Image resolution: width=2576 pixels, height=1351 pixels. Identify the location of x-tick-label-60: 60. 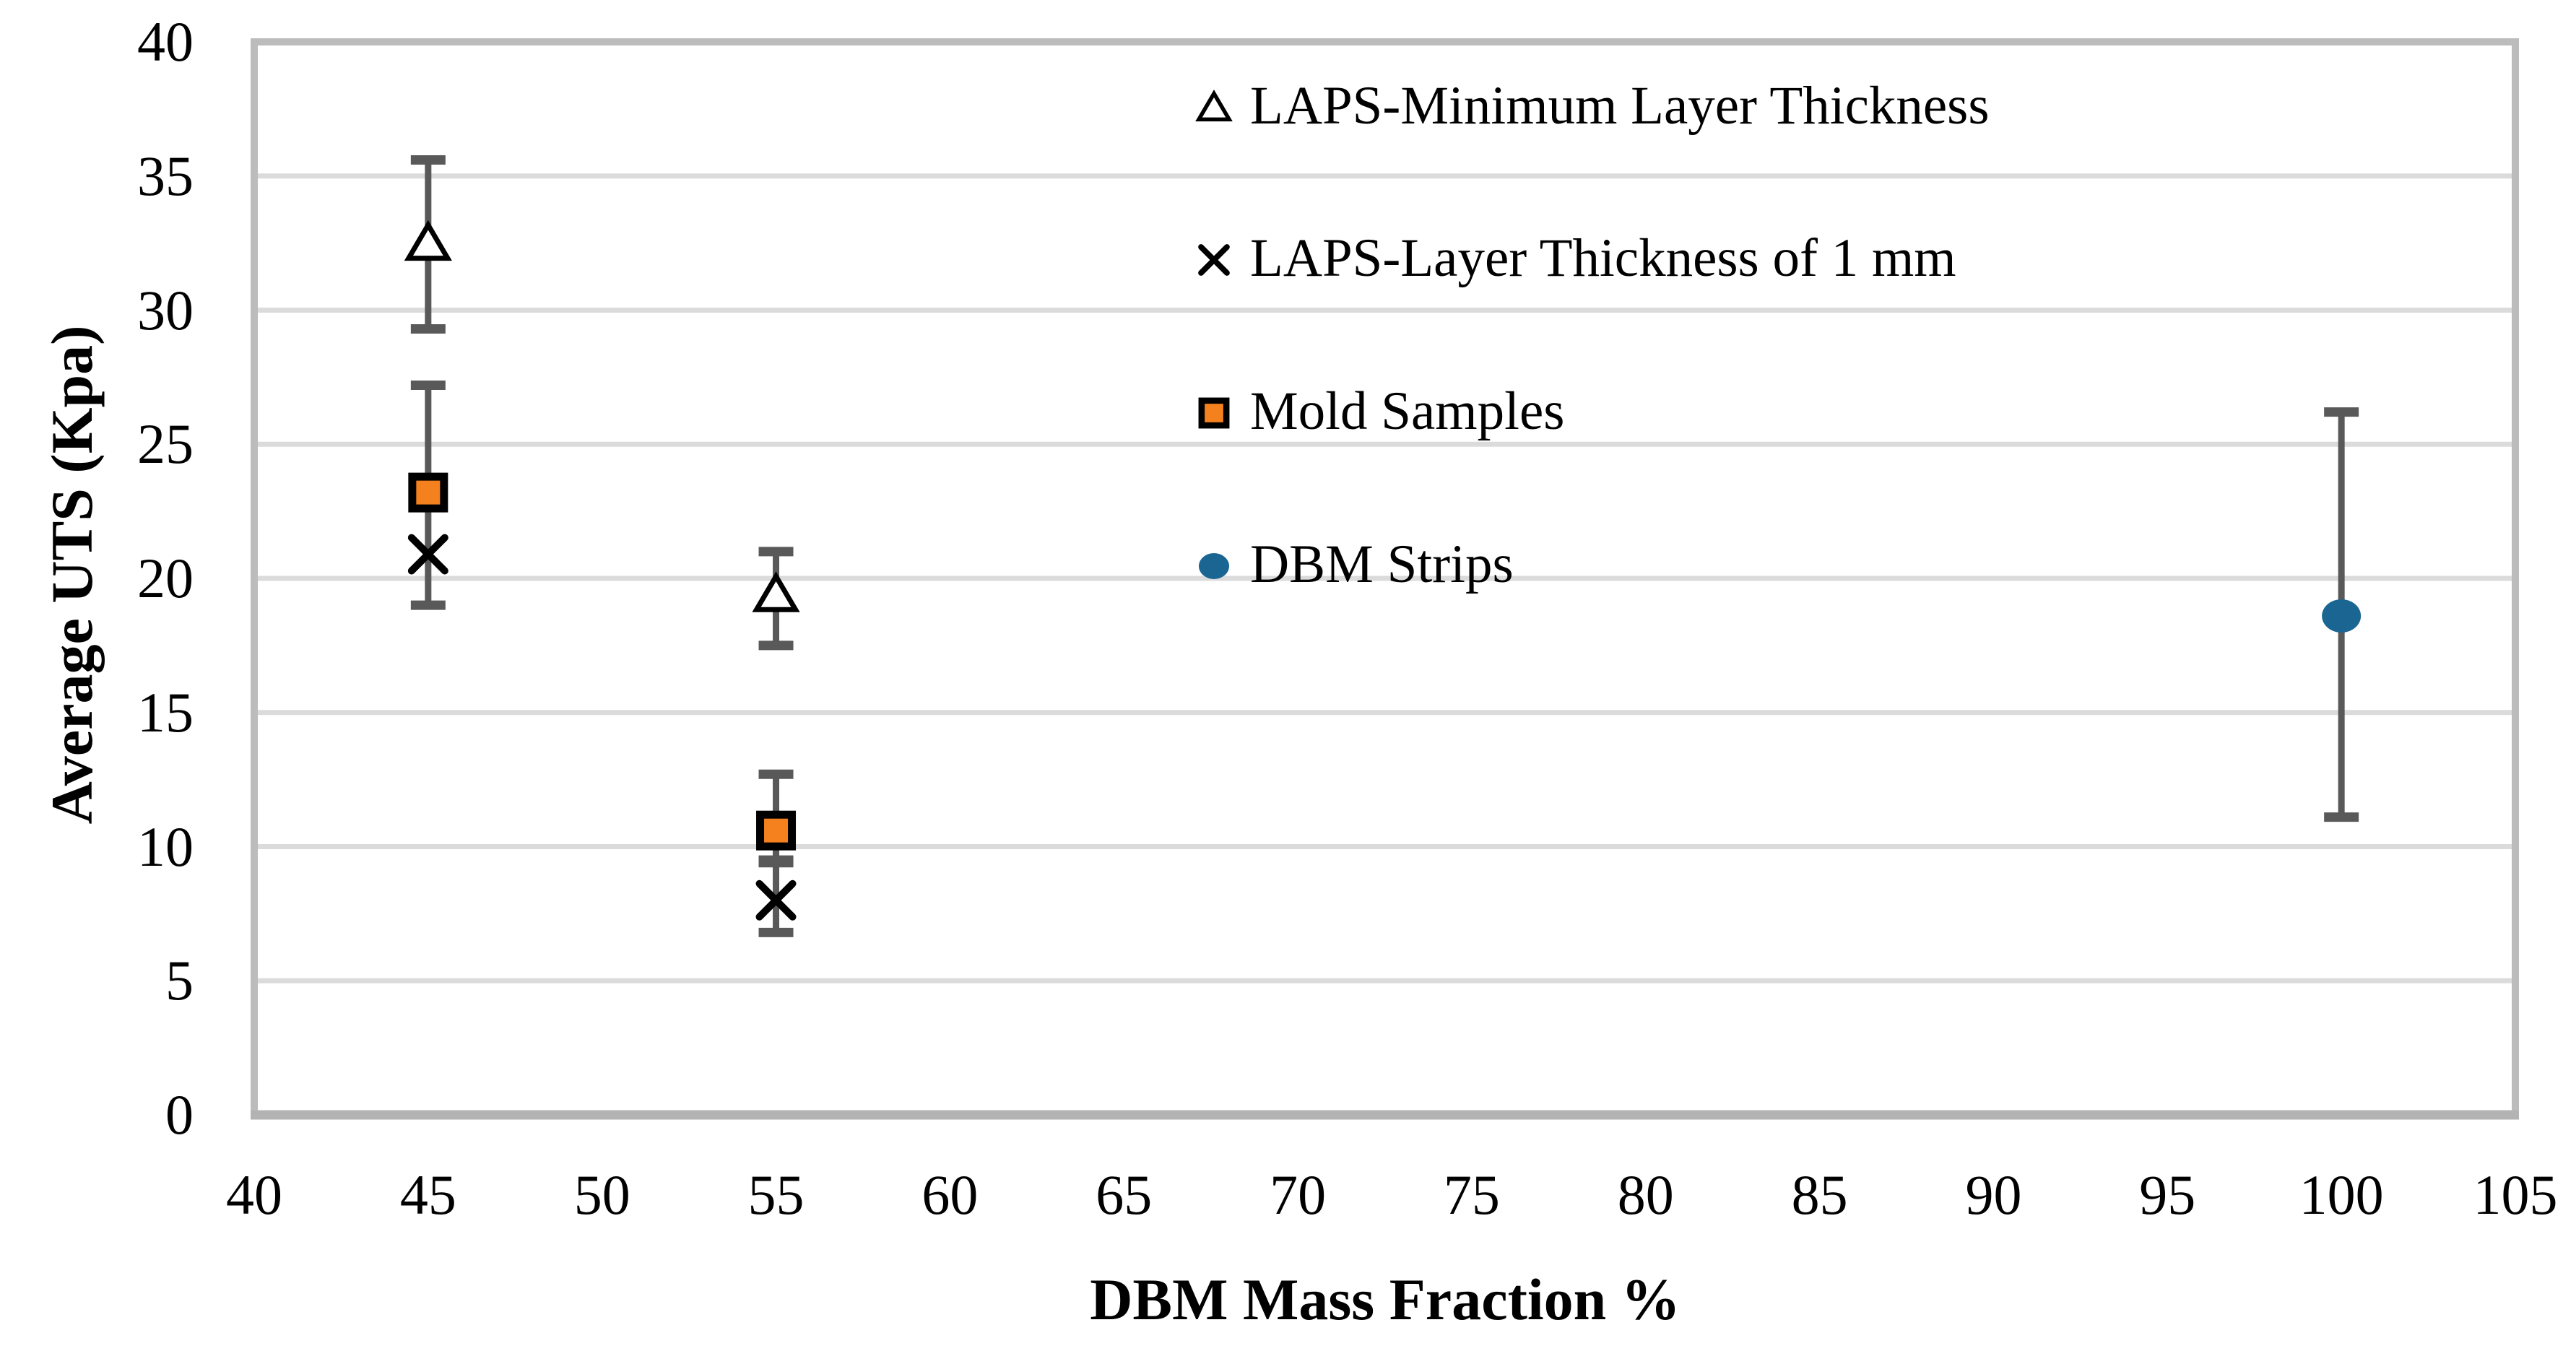
(950, 1194).